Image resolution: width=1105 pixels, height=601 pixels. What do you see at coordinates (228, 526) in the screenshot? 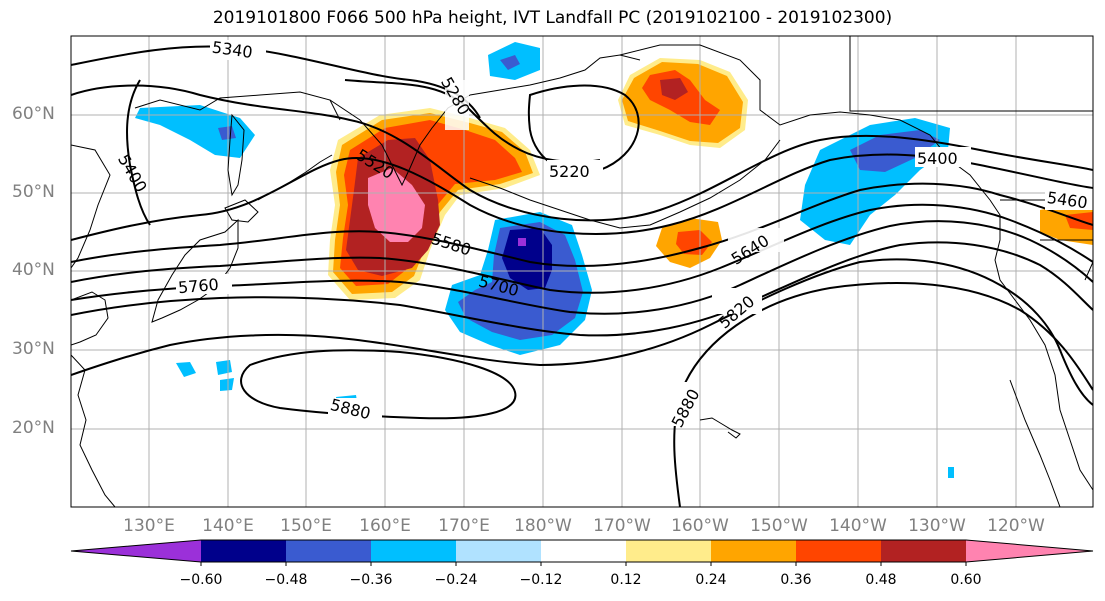
I see `lon-label: 140°E` at bounding box center [228, 526].